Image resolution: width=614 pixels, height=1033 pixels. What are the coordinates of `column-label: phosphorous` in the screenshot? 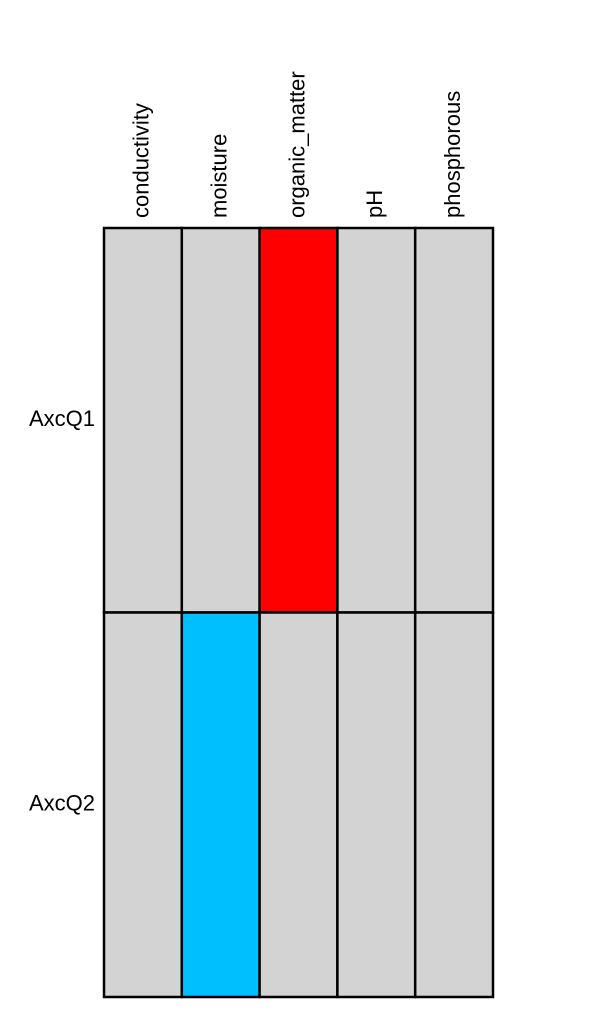 It's located at (452, 154).